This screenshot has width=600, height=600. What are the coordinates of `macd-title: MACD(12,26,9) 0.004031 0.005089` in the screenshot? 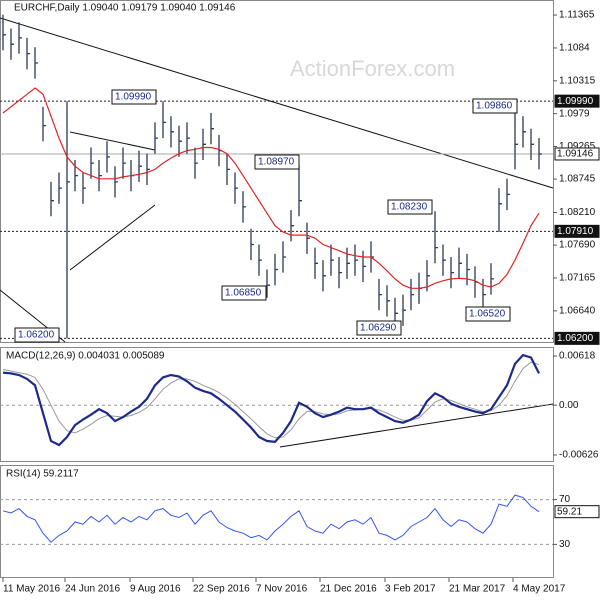 It's located at (85, 356).